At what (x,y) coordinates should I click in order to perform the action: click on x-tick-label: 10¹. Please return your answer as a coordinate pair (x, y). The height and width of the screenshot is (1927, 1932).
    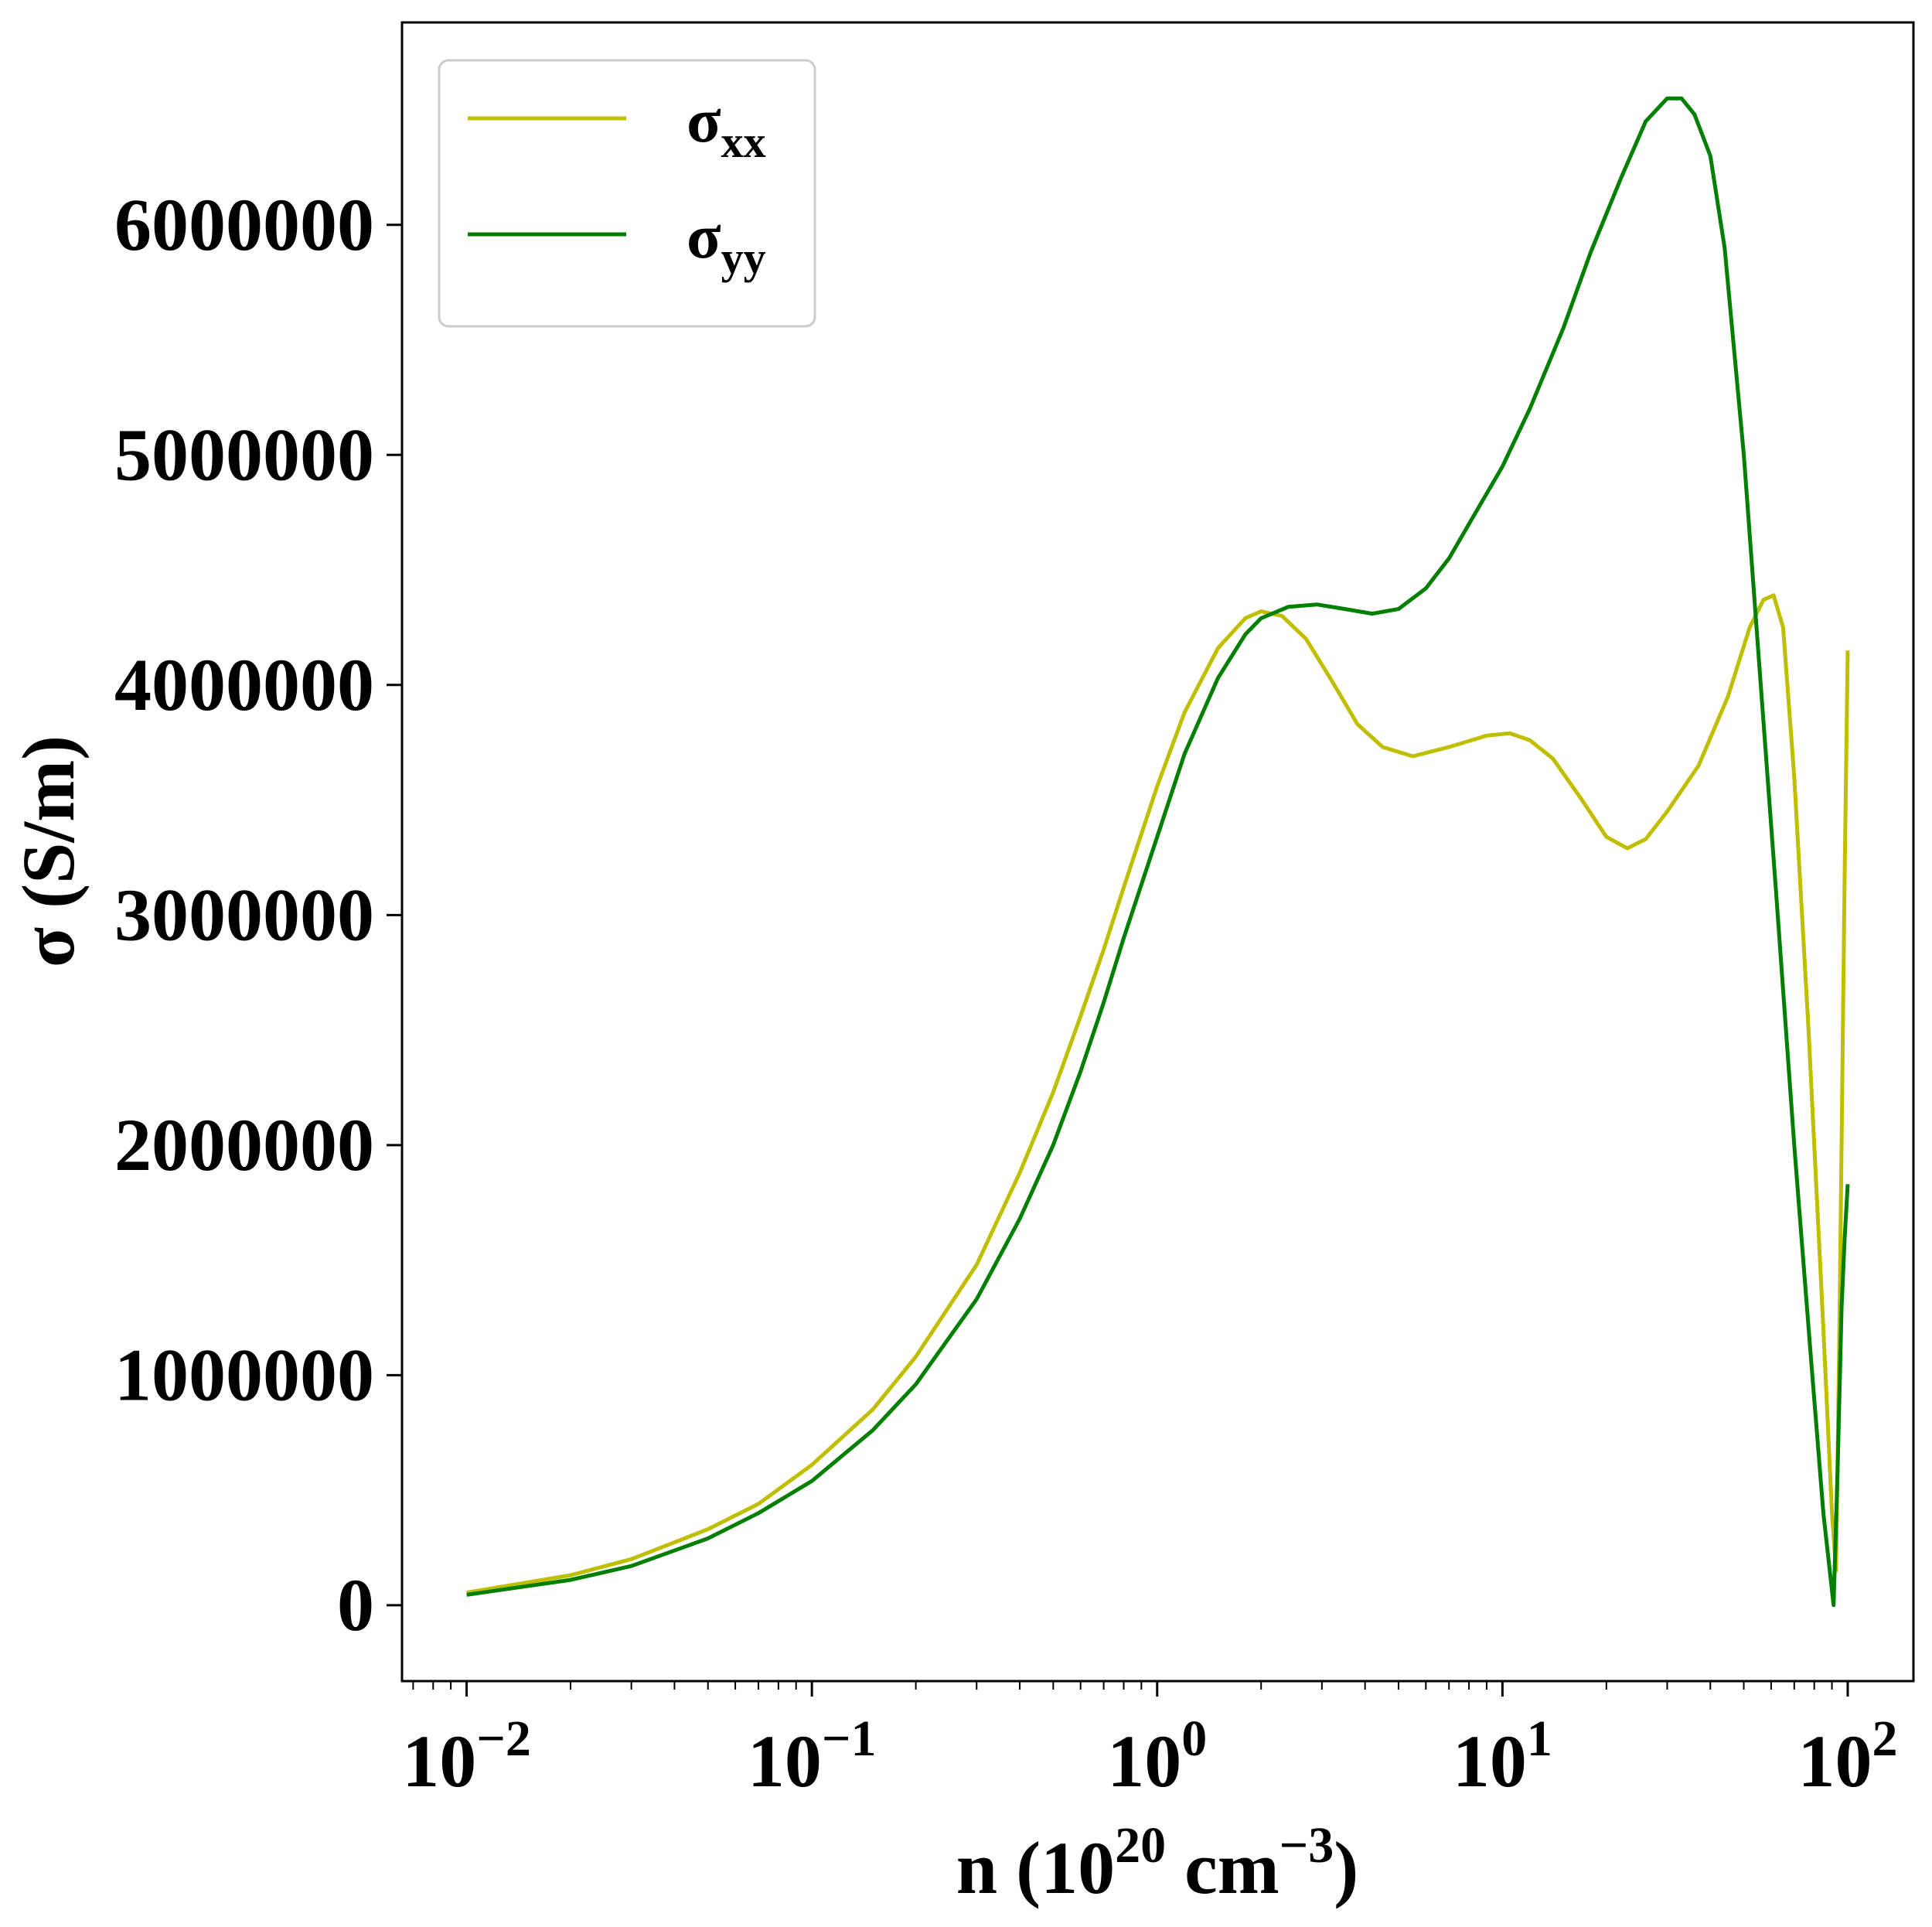
    Looking at the image, I should click on (1502, 1756).